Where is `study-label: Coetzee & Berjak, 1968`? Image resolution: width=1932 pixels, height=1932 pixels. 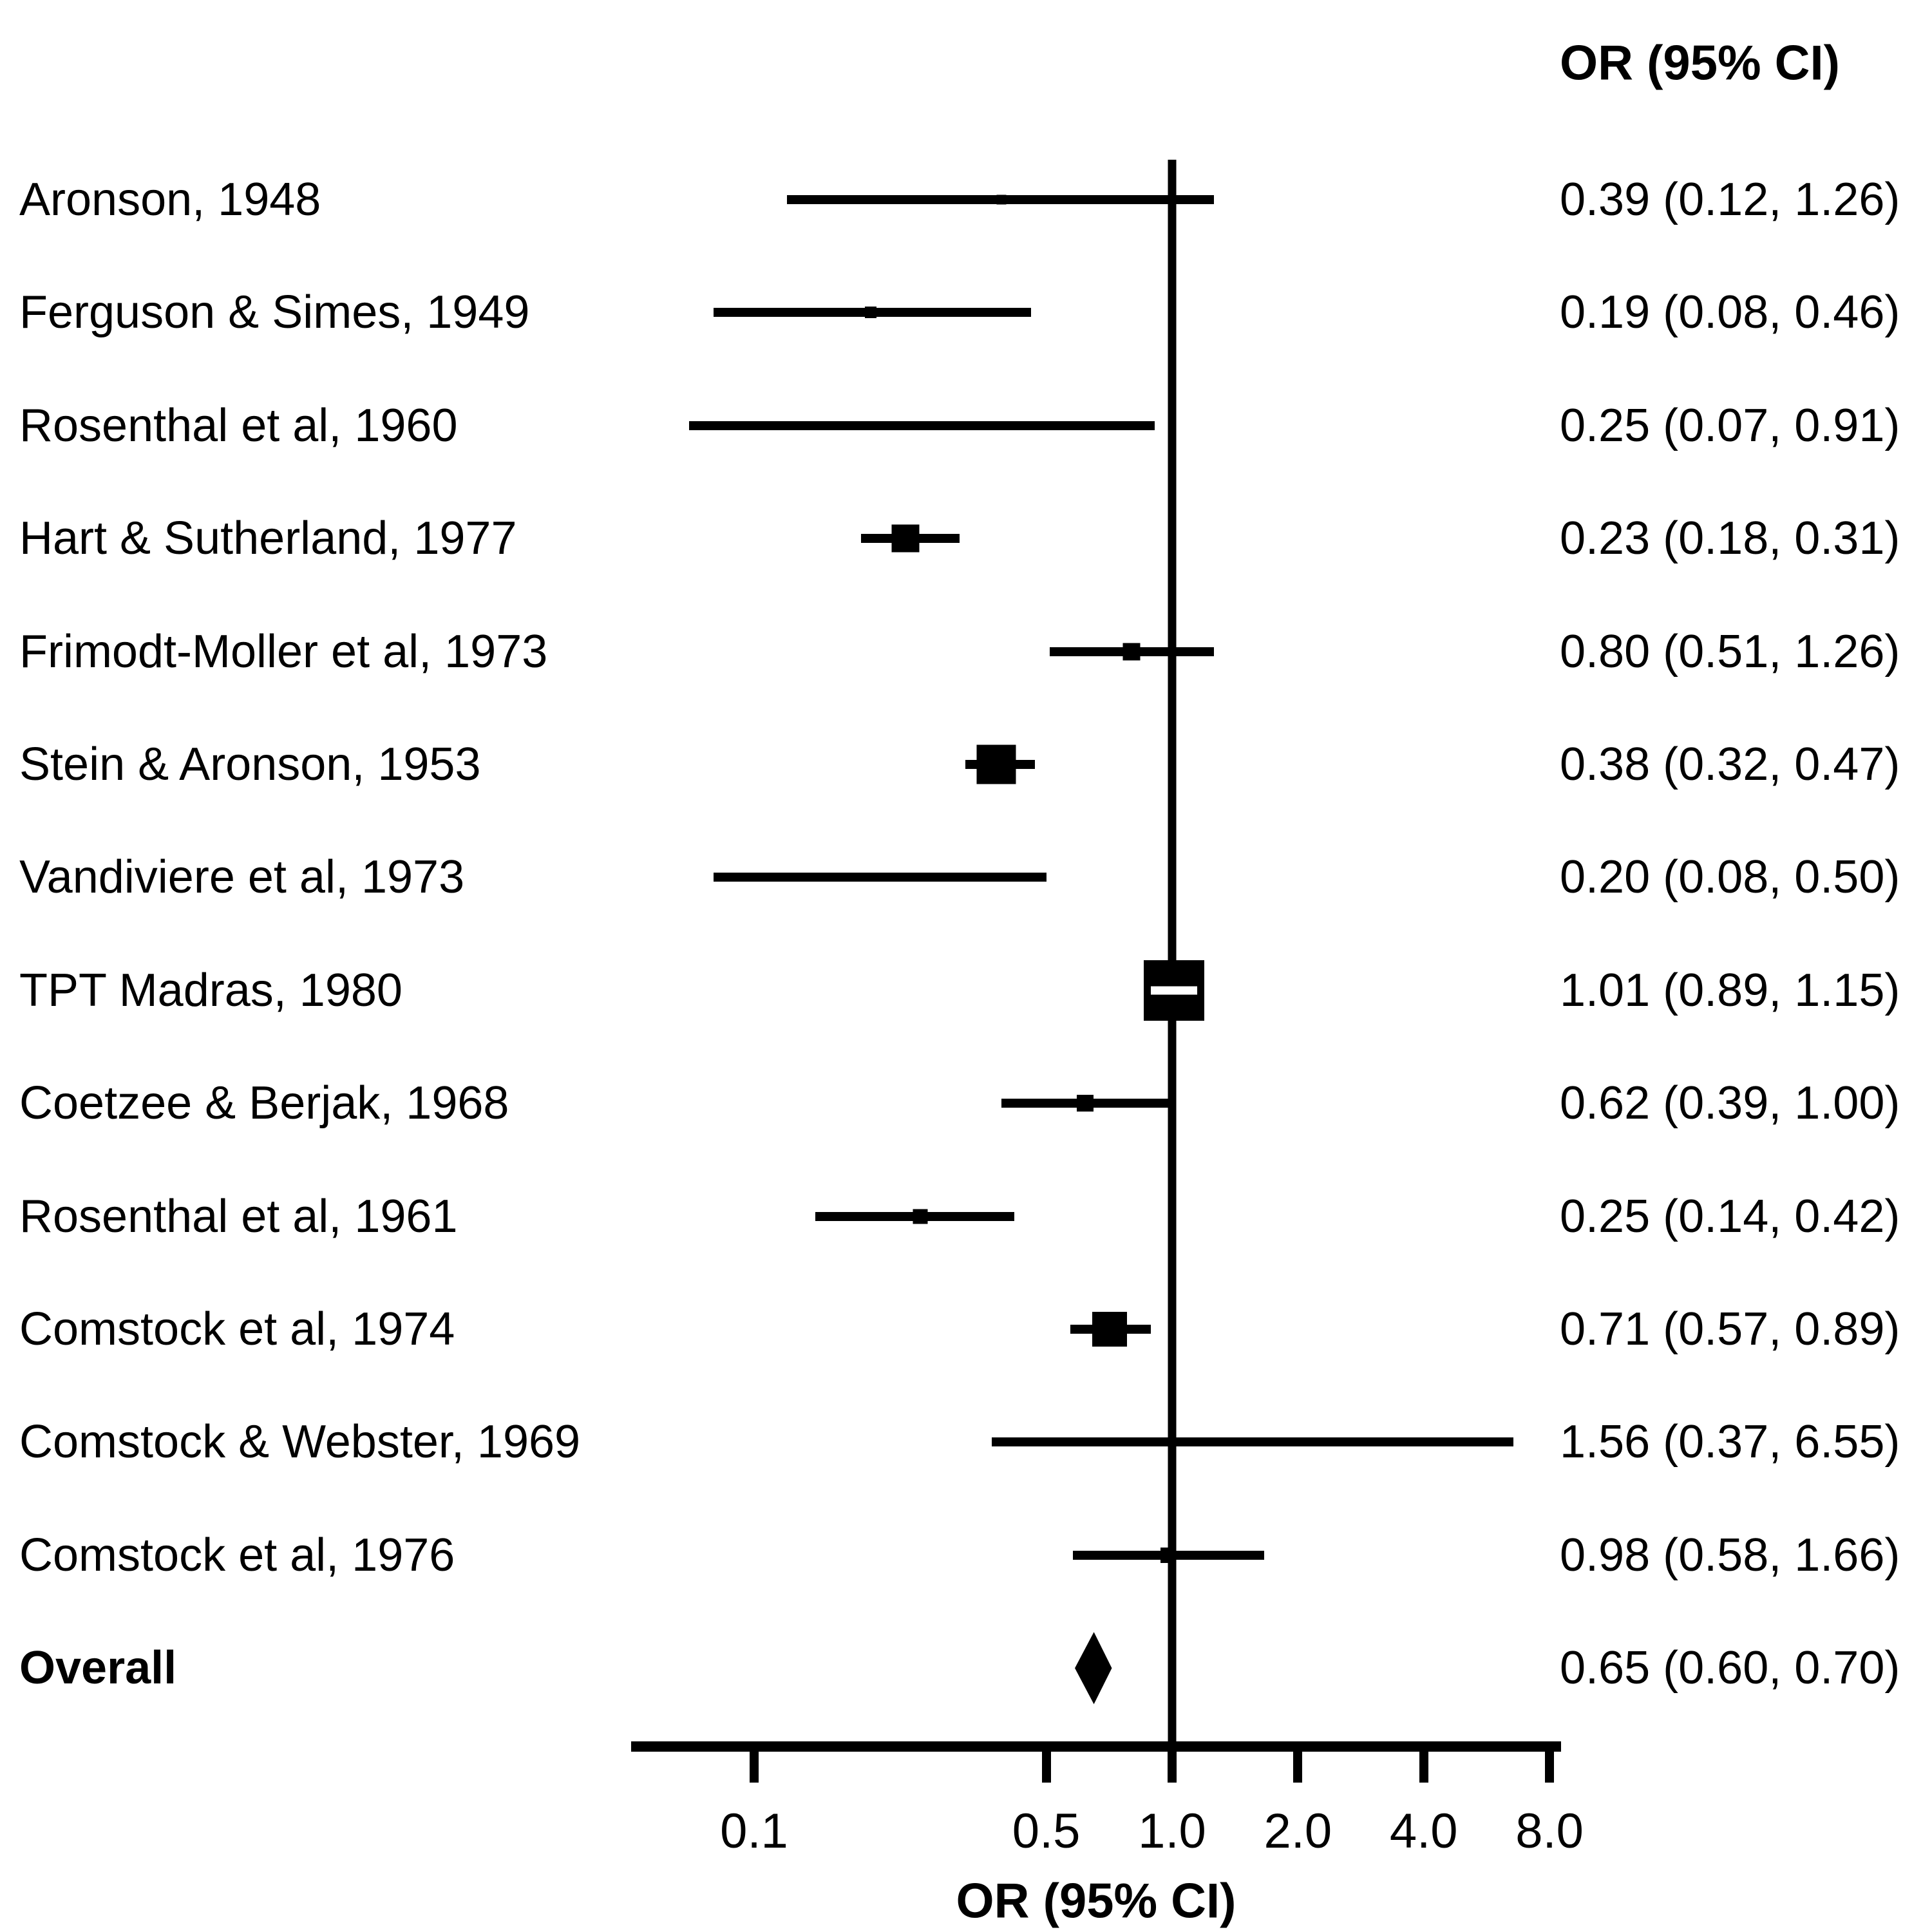 study-label: Coetzee & Berjak, 1968 is located at coordinates (264, 1103).